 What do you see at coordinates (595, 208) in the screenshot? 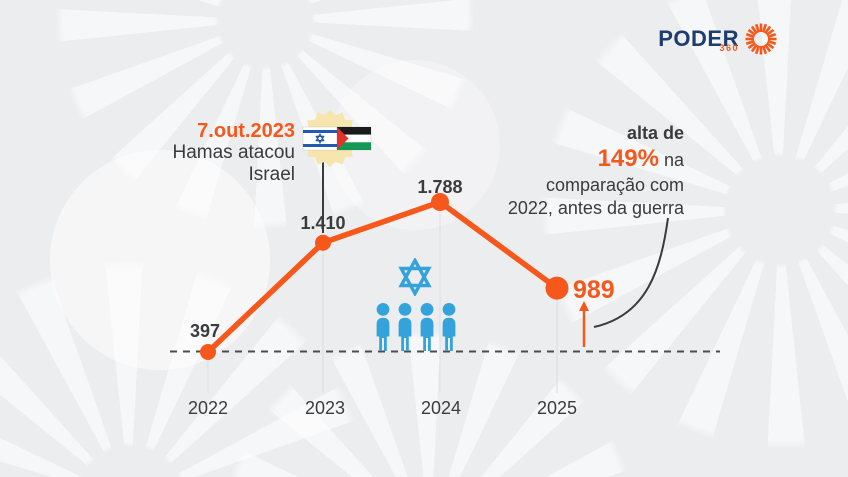
I see `growth-line3: 2022, antes da guerra` at bounding box center [595, 208].